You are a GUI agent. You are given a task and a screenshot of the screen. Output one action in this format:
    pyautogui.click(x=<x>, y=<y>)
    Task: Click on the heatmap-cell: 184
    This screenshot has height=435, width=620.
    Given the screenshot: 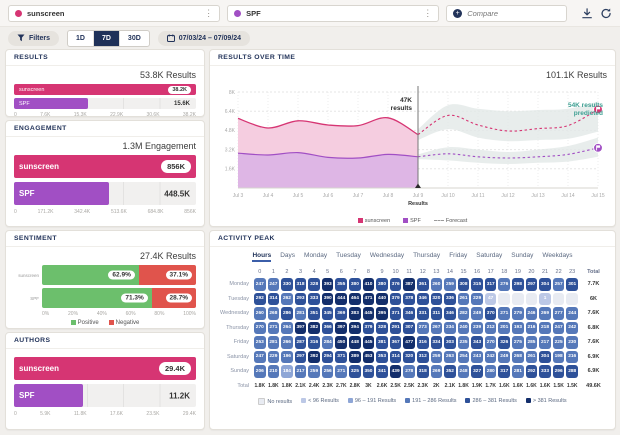 What is the action you would take?
    pyautogui.click(x=287, y=371)
    